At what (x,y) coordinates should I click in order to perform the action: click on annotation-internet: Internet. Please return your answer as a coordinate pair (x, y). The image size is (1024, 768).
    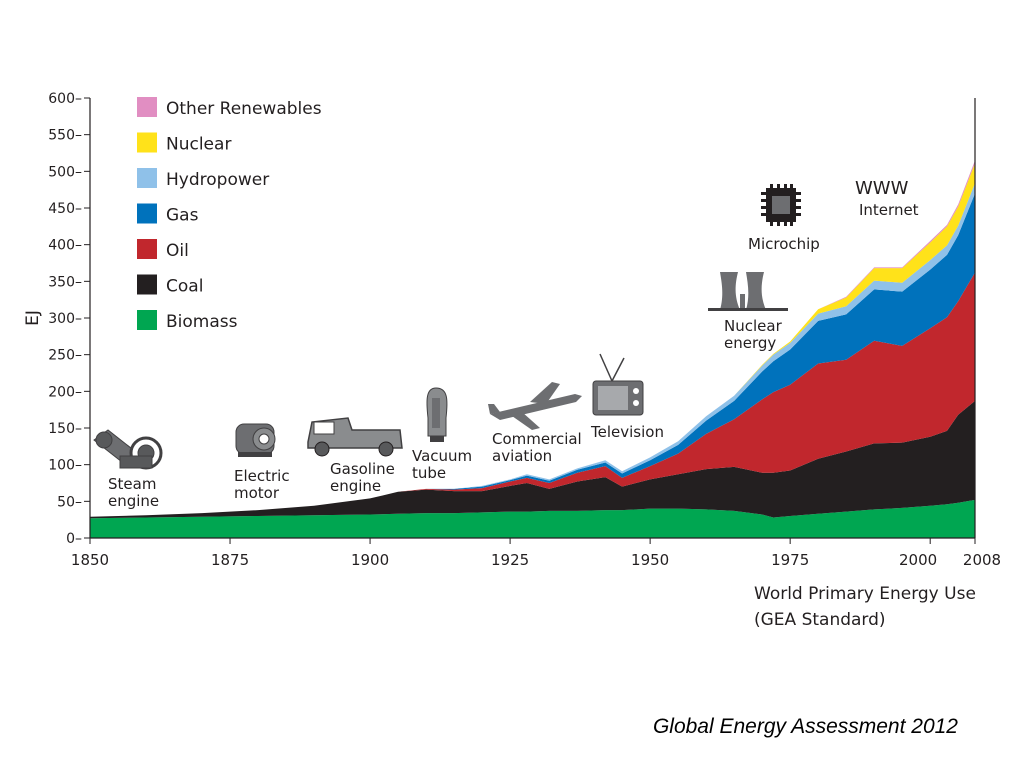
    Looking at the image, I should click on (889, 210).